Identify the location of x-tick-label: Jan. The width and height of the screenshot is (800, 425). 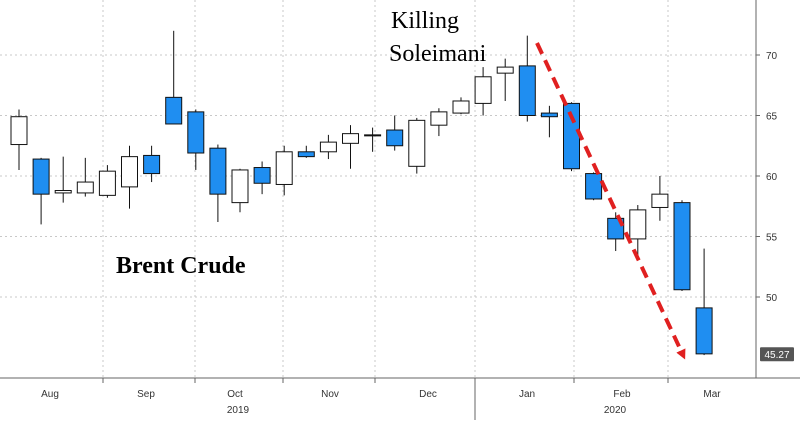
(527, 394).